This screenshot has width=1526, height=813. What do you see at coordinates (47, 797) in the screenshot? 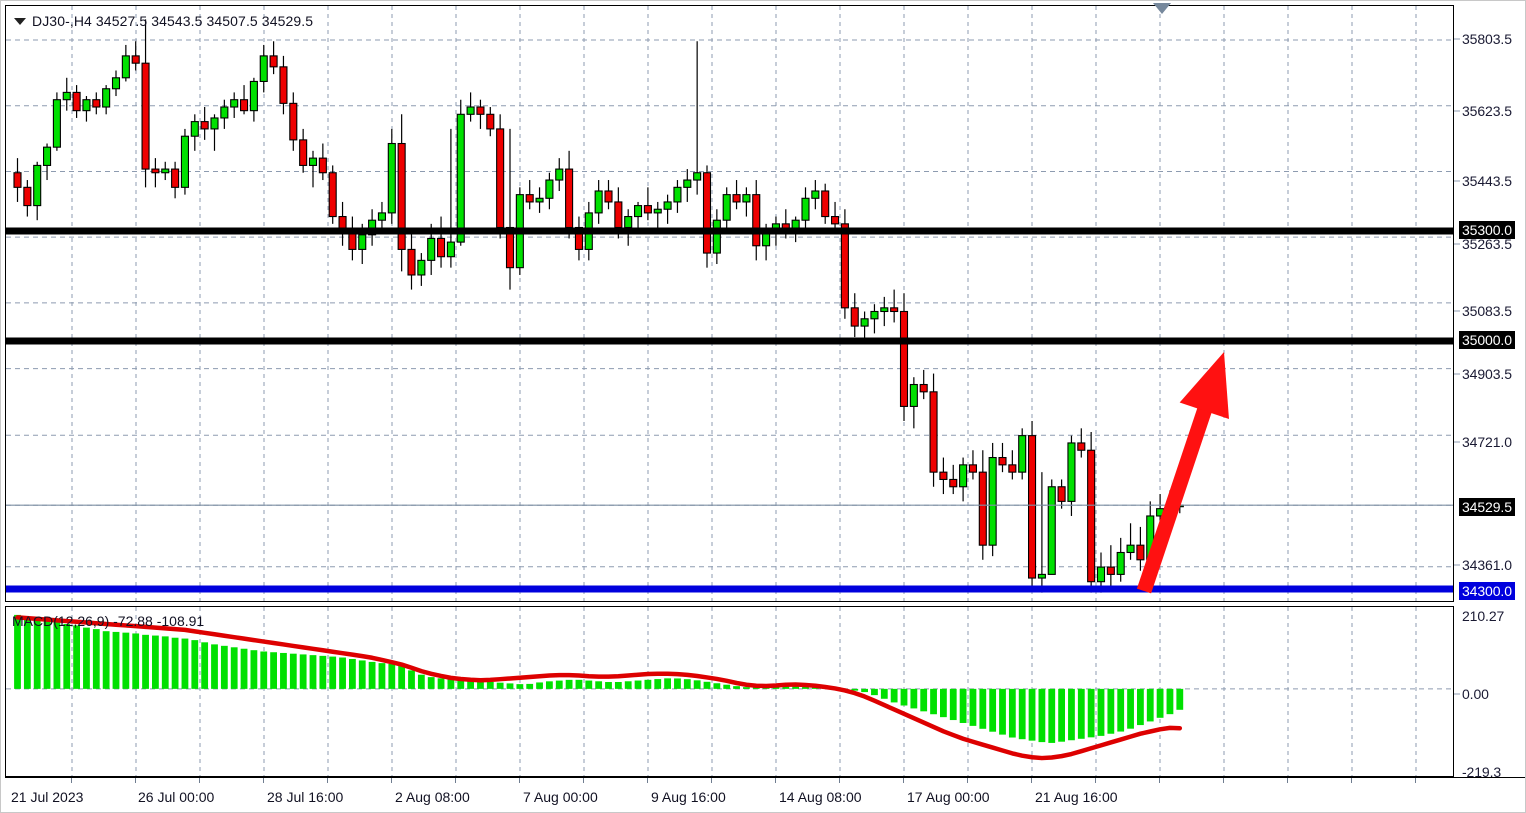
I see `time-axis-label: 21 Jul 2023` at bounding box center [47, 797].